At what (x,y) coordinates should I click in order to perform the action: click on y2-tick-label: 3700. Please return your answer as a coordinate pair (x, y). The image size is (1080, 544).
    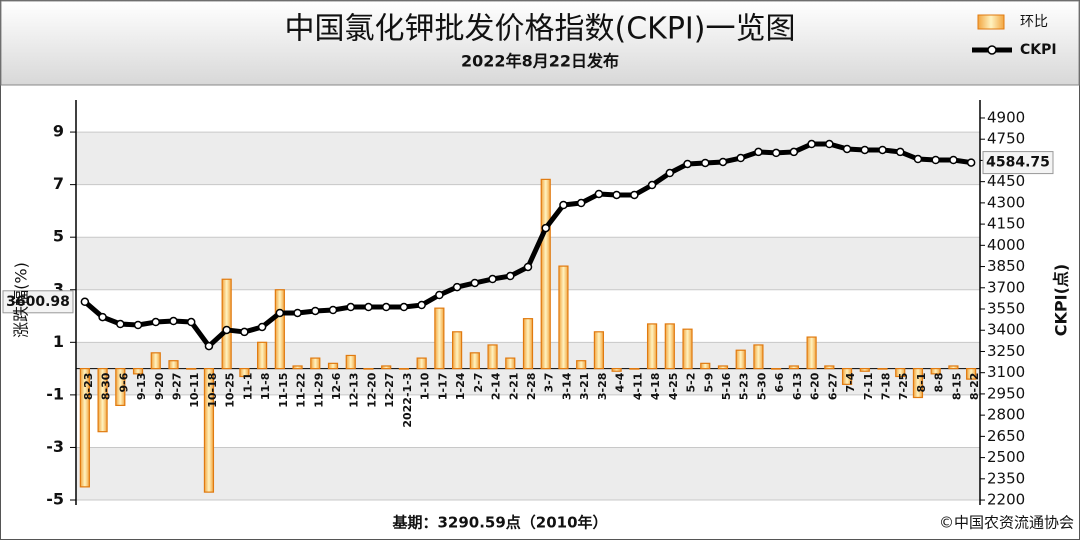
    Looking at the image, I should click on (1006, 287).